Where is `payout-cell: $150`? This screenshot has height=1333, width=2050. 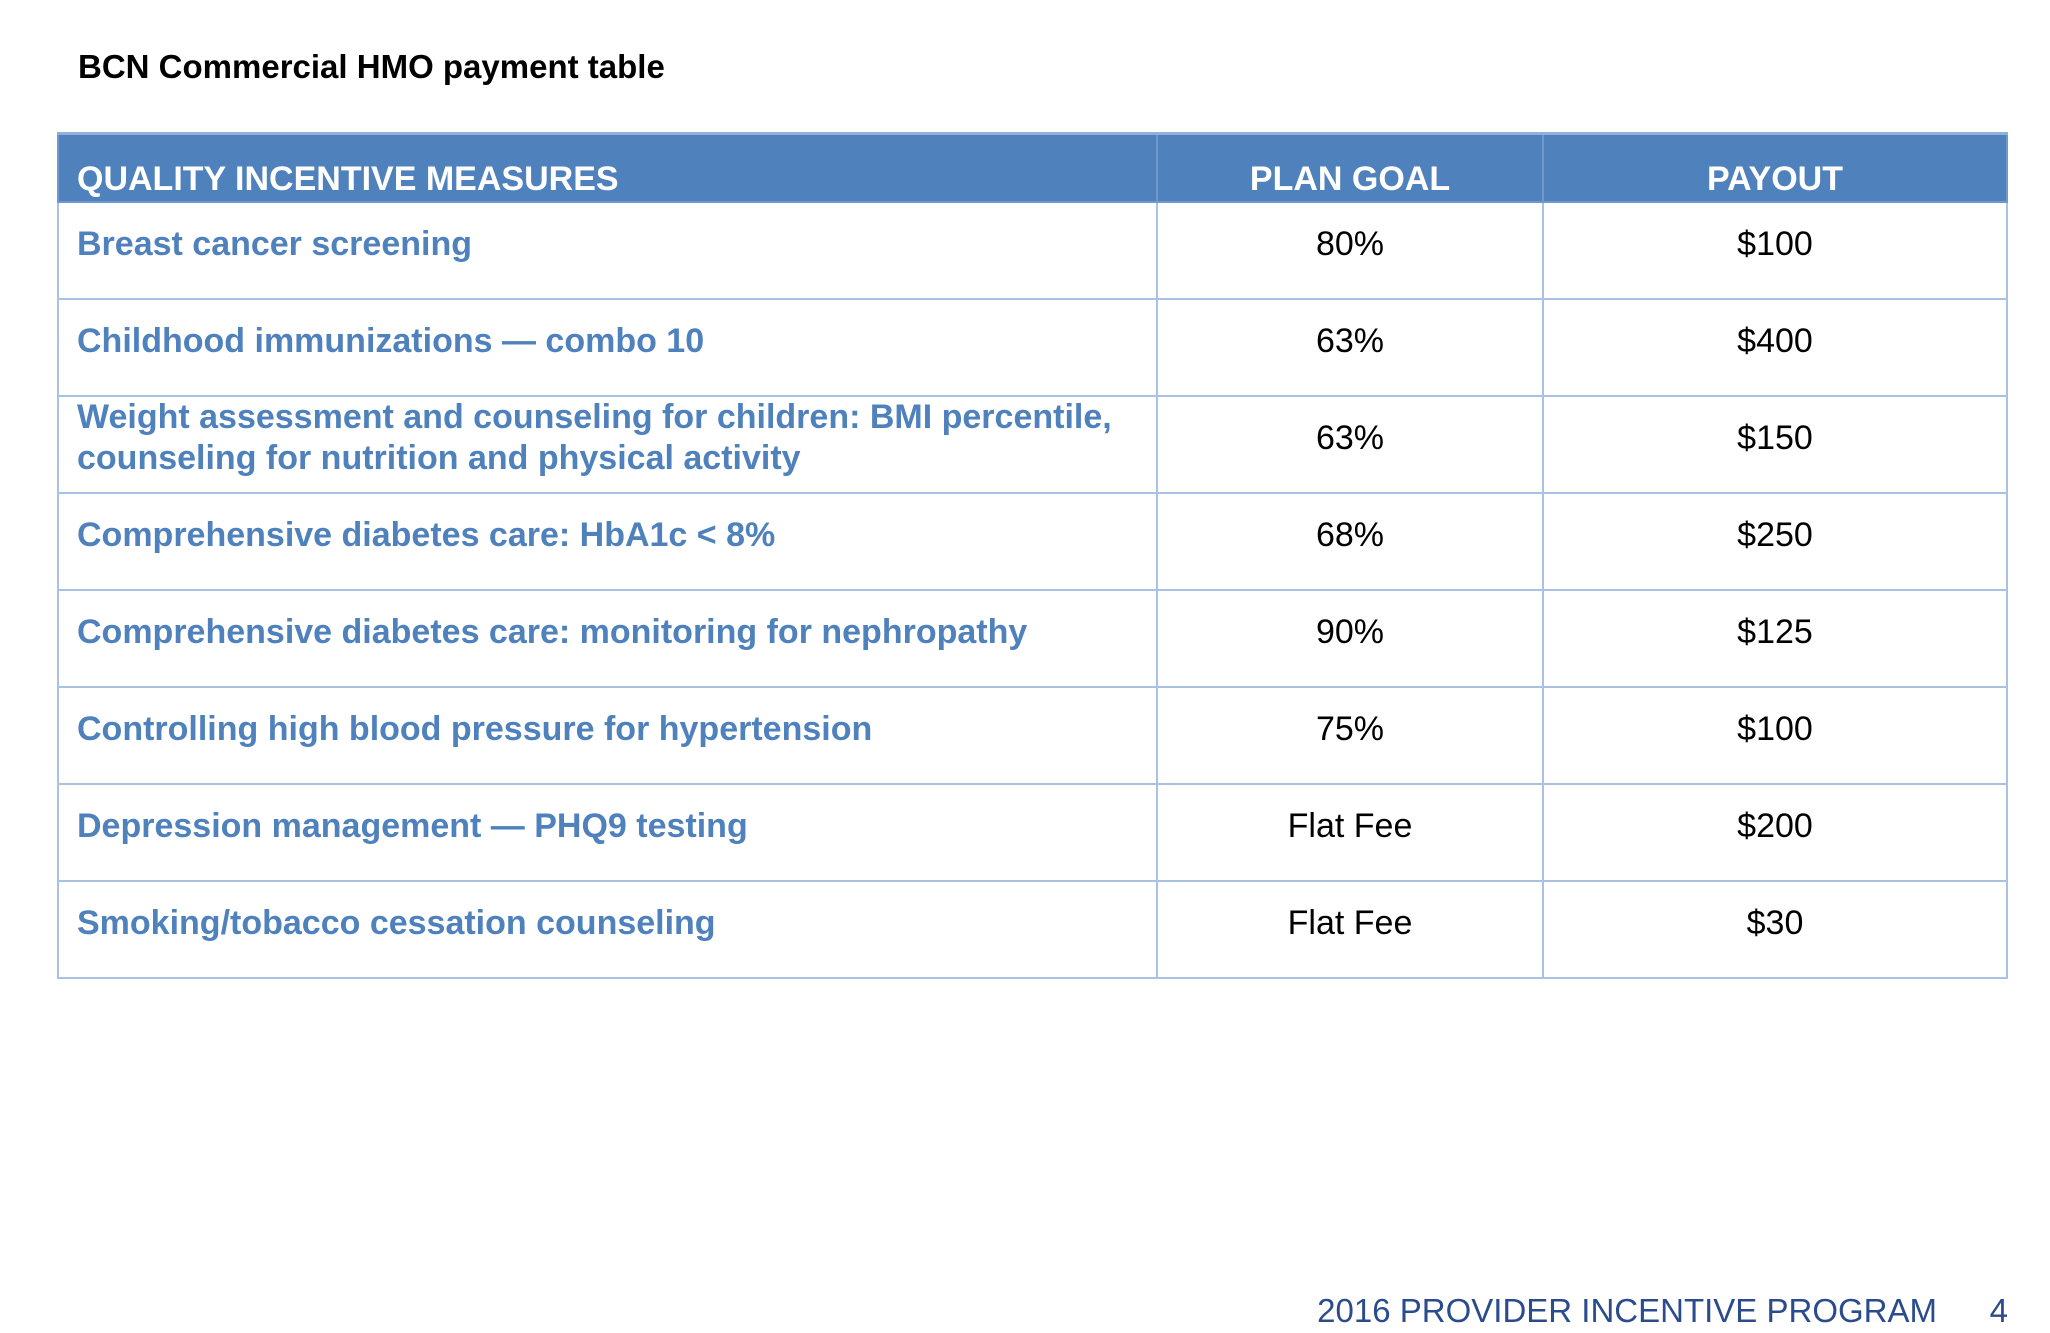
payout-cell: $150 is located at coordinates (1775, 444).